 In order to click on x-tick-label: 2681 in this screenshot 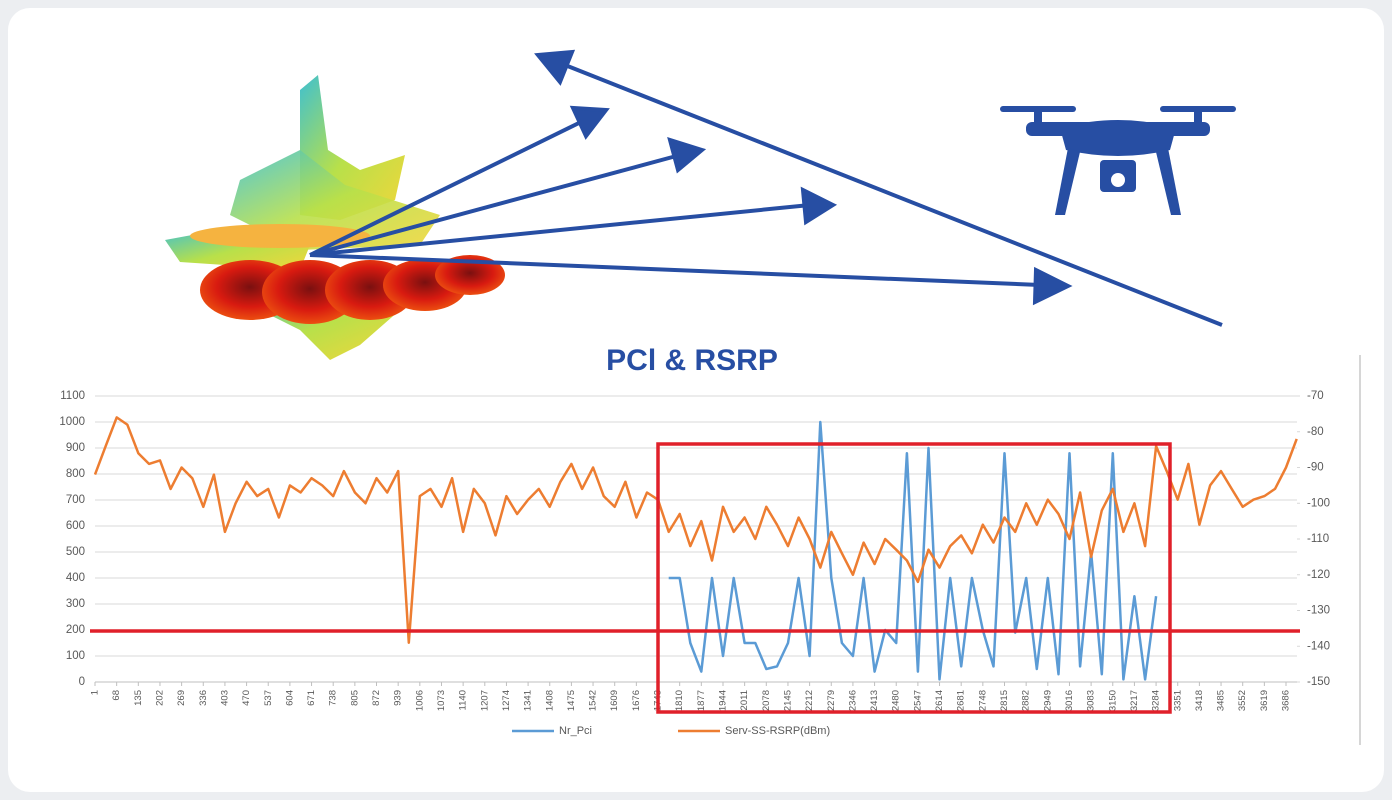, I will do `click(961, 700)`.